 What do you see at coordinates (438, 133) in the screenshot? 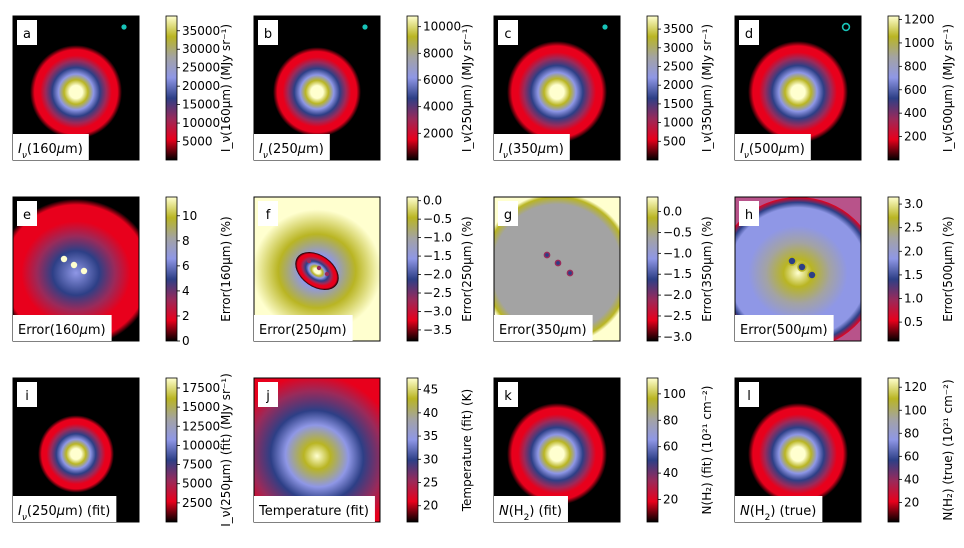
I see `colorbar-tick-label: 2000` at bounding box center [438, 133].